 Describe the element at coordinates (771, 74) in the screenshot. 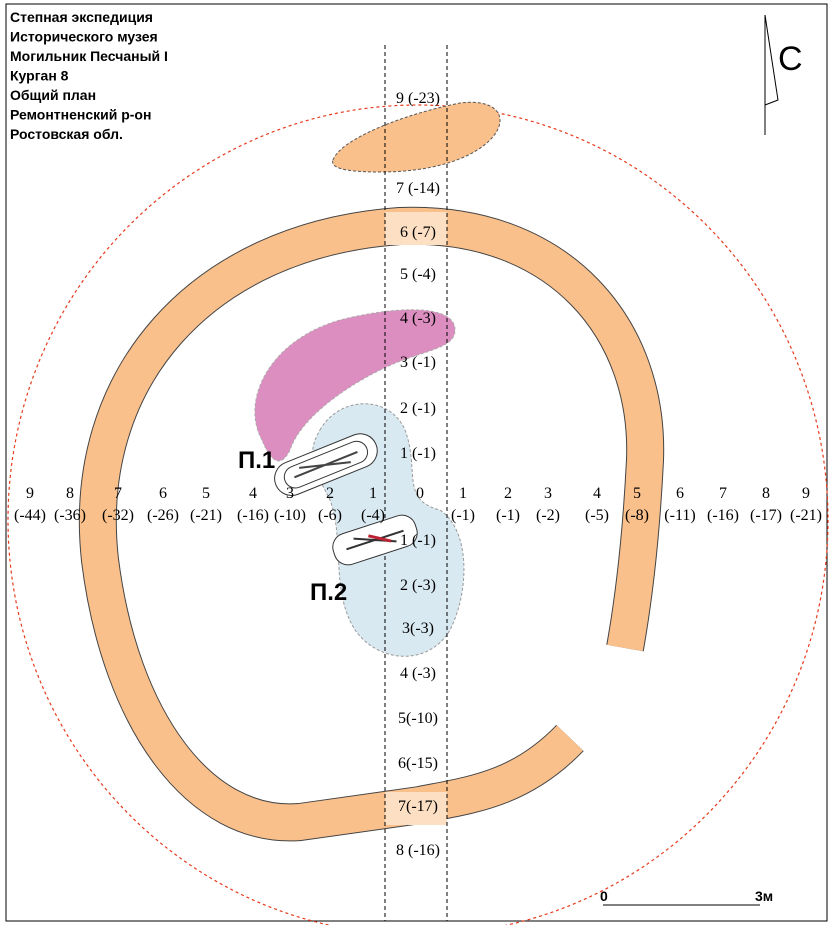

I see `north-arrow` at that location.